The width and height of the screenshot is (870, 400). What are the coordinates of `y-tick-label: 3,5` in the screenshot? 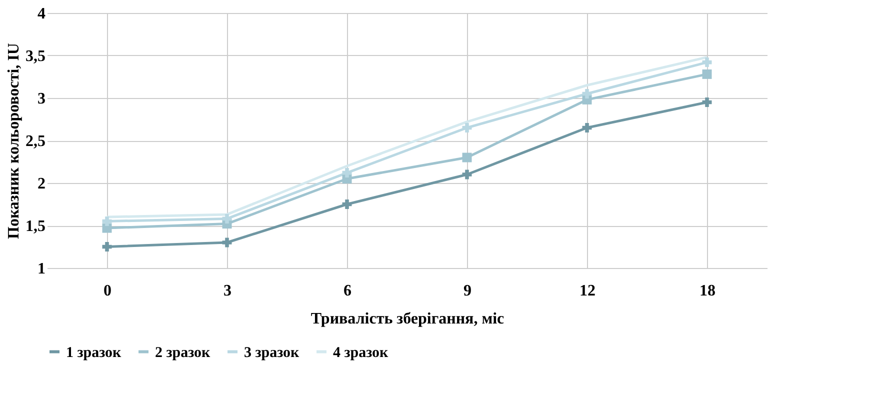 It's located at (36, 56).